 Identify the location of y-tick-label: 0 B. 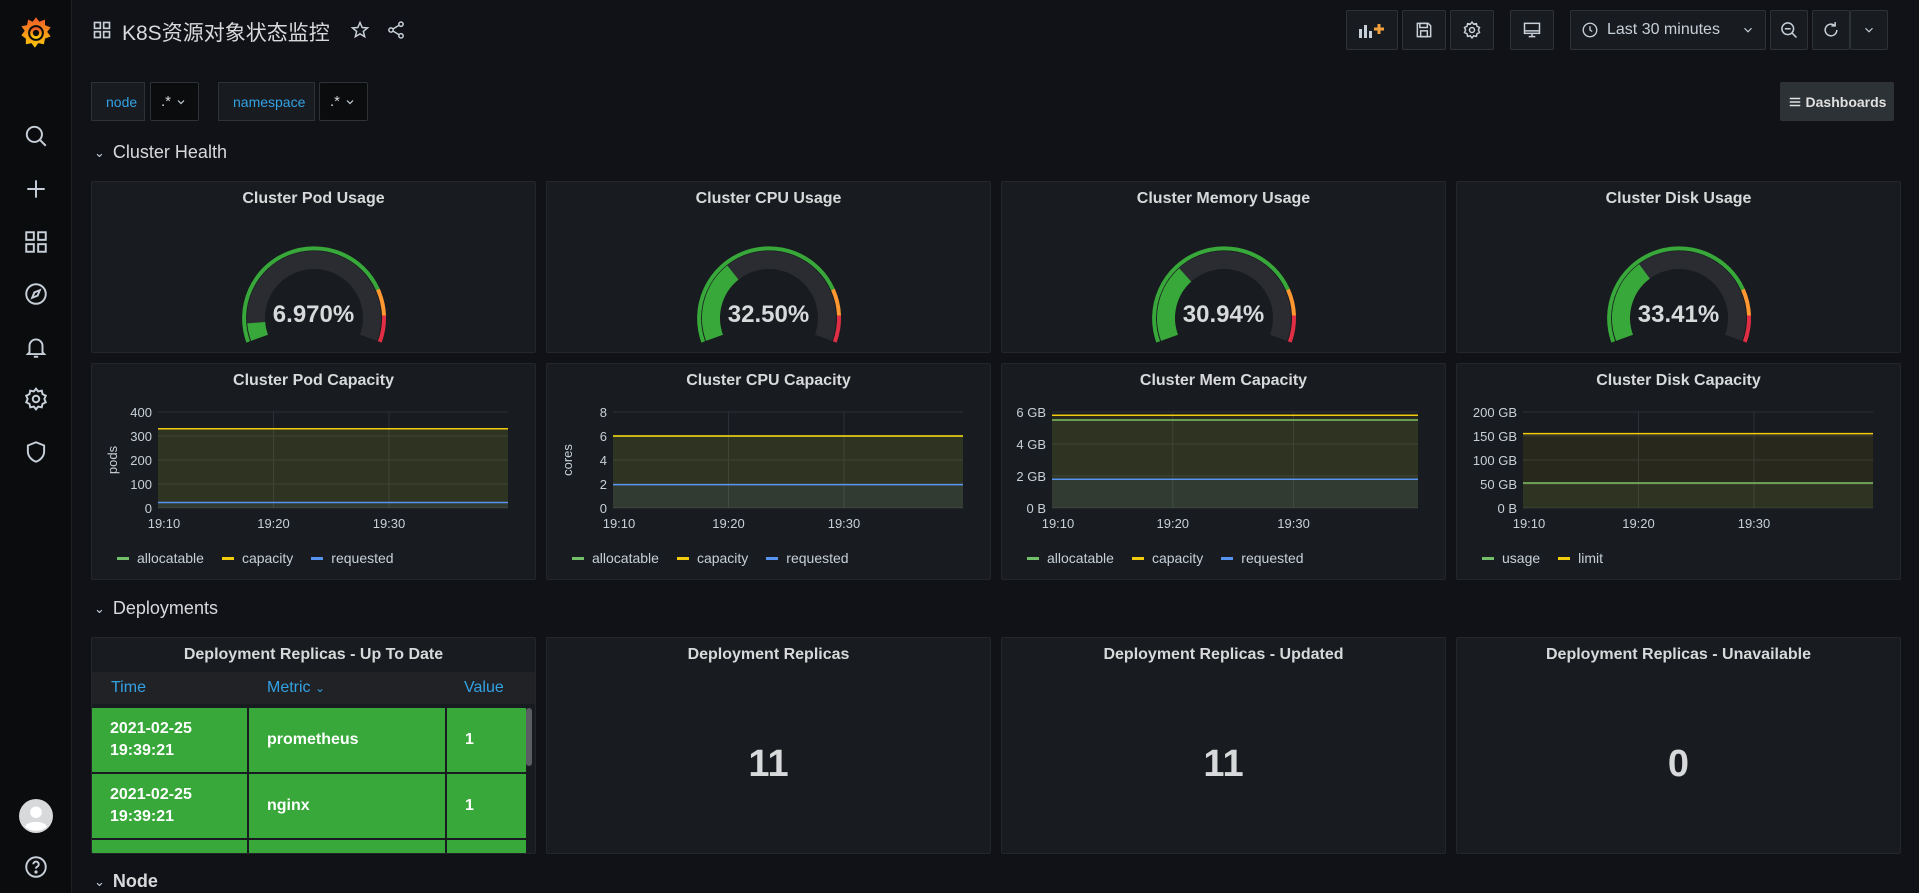
(1507, 508).